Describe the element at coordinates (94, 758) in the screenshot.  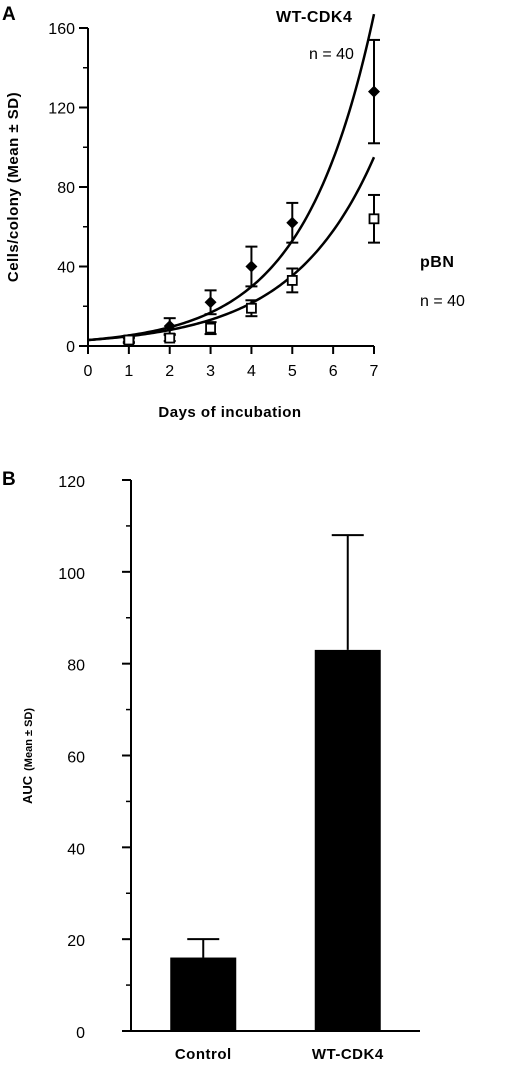
I see `panel-b-ticks: 0 20 40 60 80 100 120` at that location.